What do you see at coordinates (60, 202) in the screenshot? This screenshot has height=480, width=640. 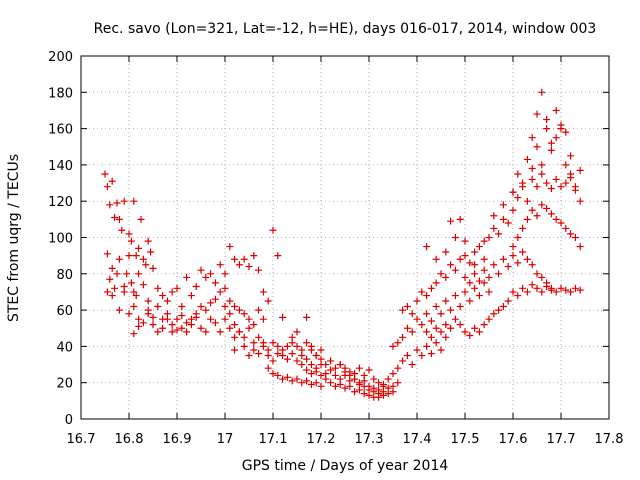 I see `y-tick-label: 120` at bounding box center [60, 202].